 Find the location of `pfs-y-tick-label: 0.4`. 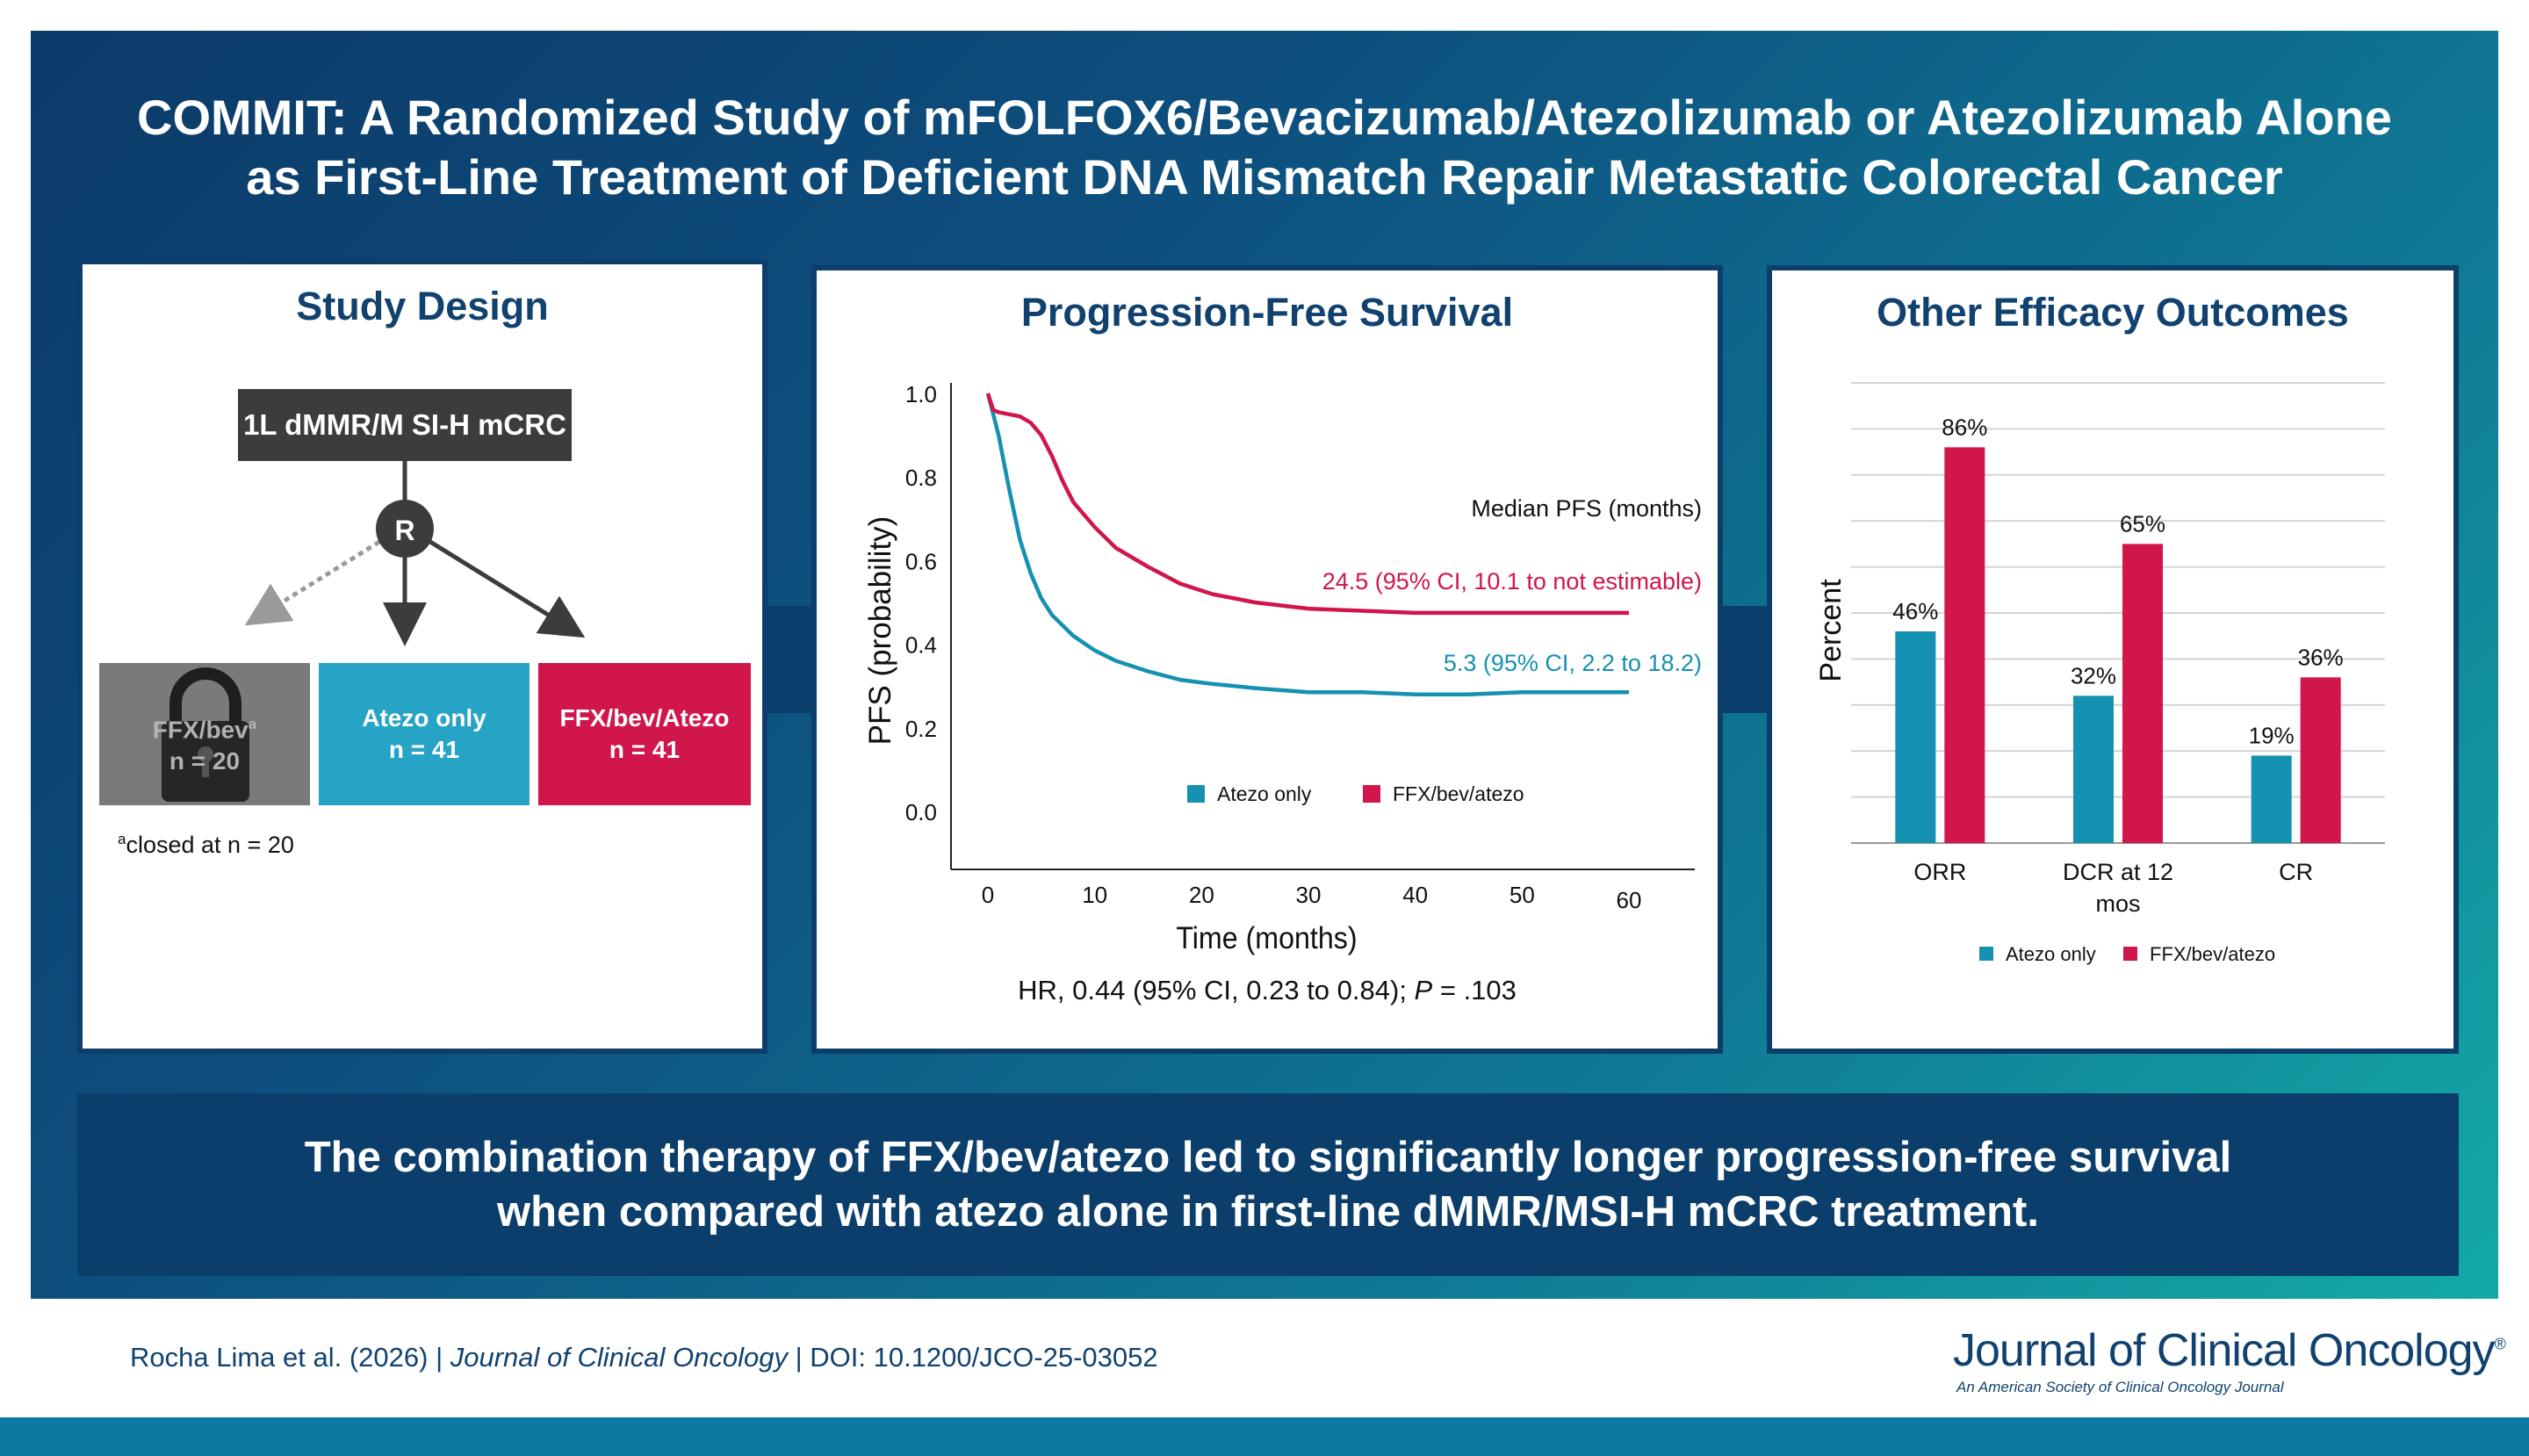

pfs-y-tick-label: 0.4 is located at coordinates (921, 645).